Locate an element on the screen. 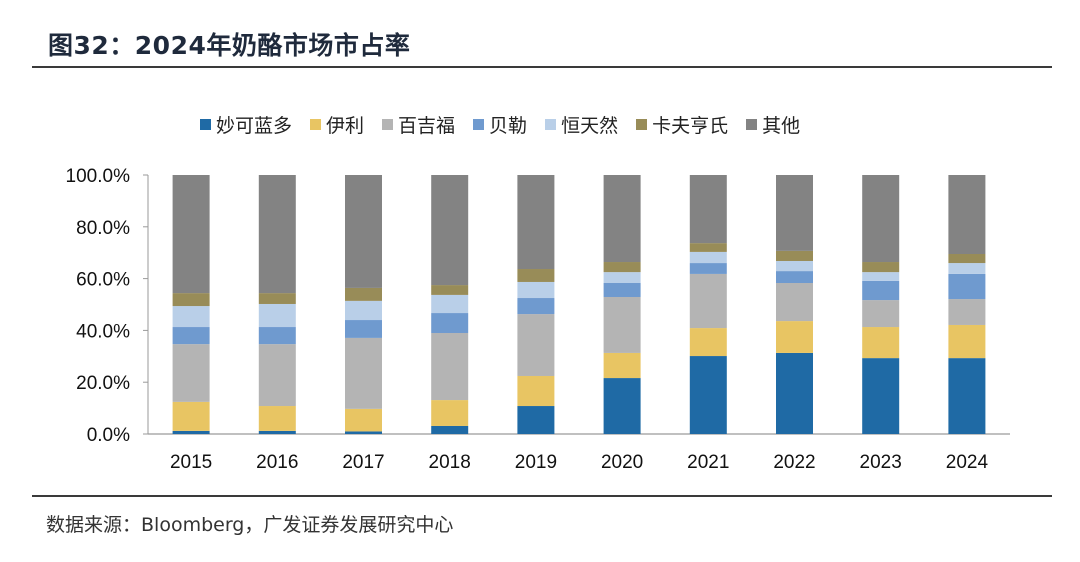  legend-item: 伊利 is located at coordinates (337, 124).